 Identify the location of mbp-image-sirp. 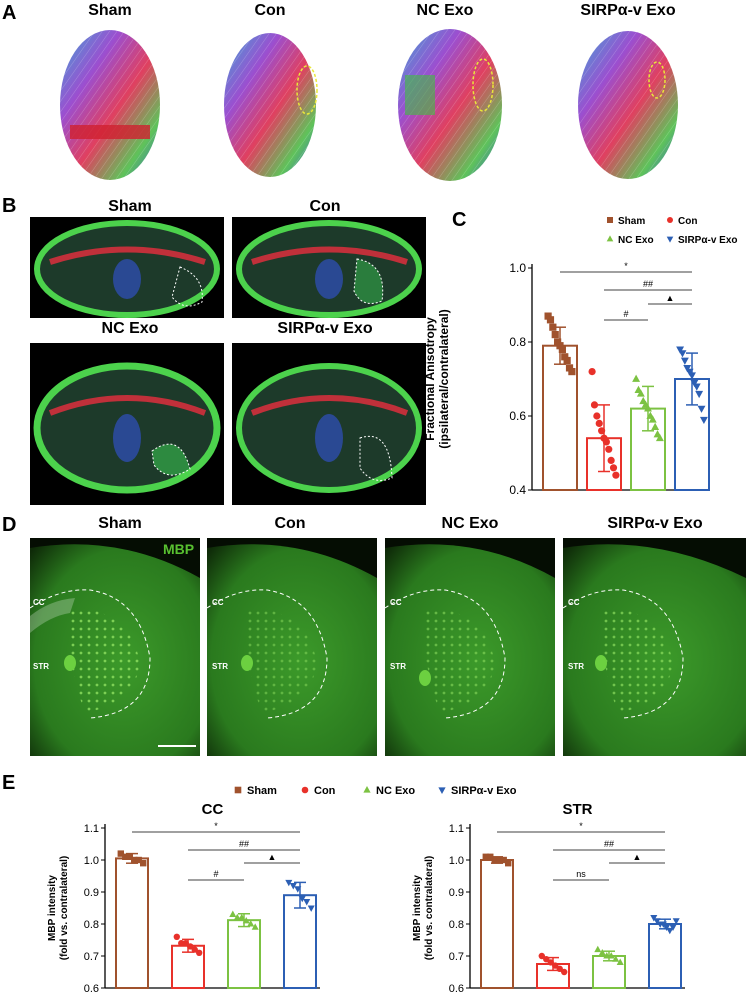
(654, 647).